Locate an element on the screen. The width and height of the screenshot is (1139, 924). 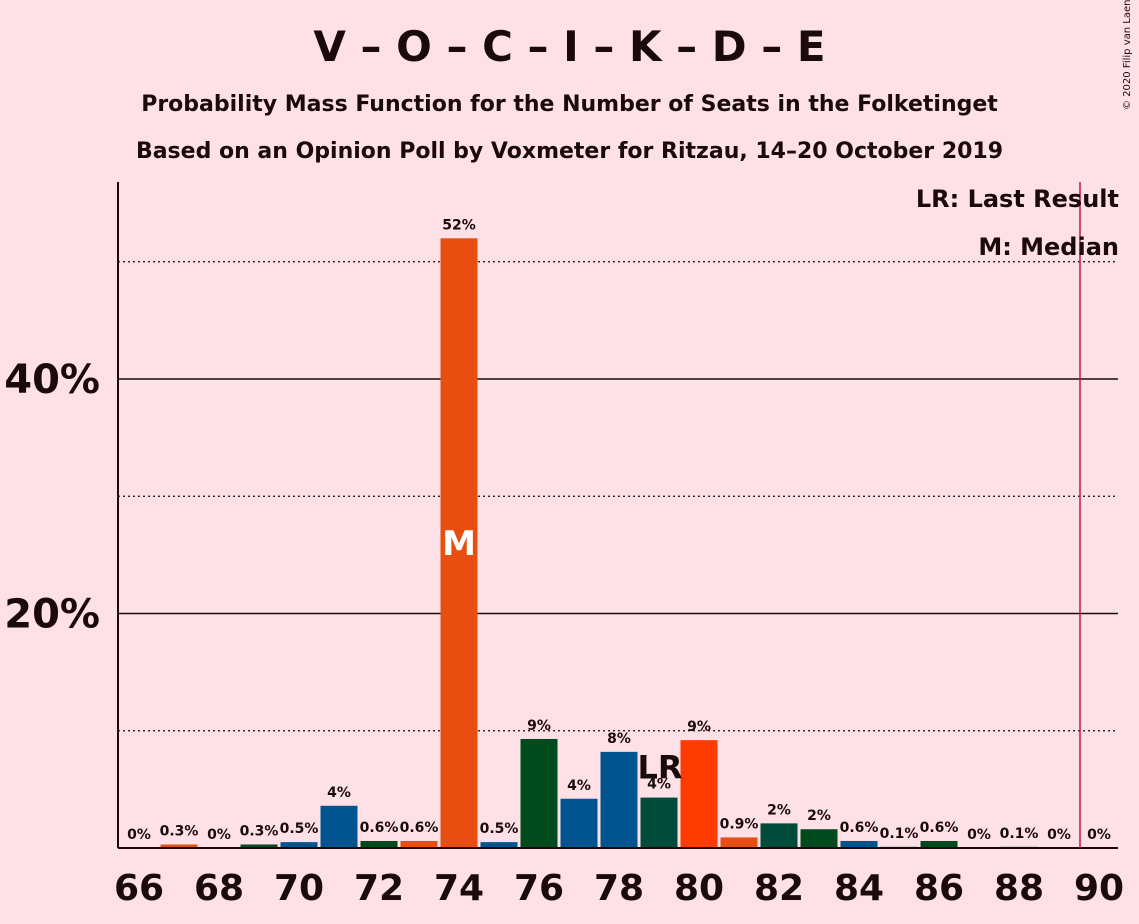
x-tick-label: 88 is located at coordinates (1019, 888).